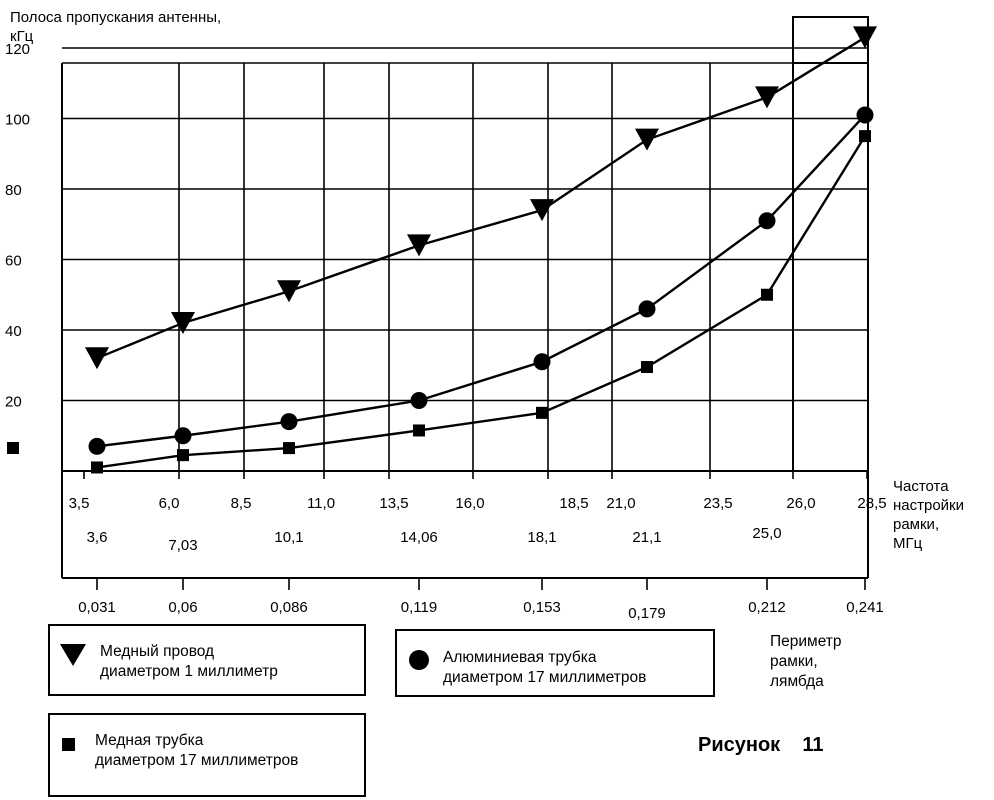  Describe the element at coordinates (169, 503) in the screenshot. I see `x-grid-tick-label: 6,0` at that location.